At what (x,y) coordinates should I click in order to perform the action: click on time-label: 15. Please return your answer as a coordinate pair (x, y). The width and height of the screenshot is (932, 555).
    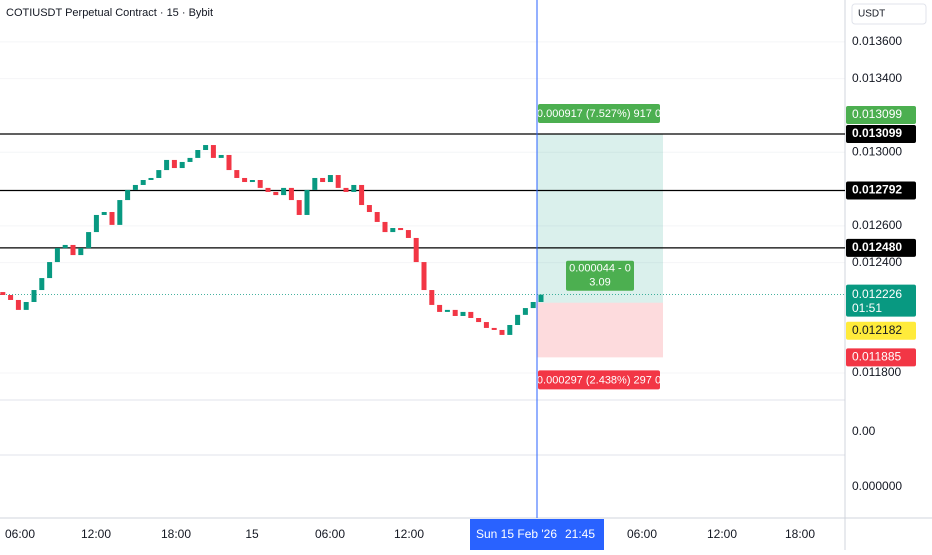
    Looking at the image, I should click on (252, 534).